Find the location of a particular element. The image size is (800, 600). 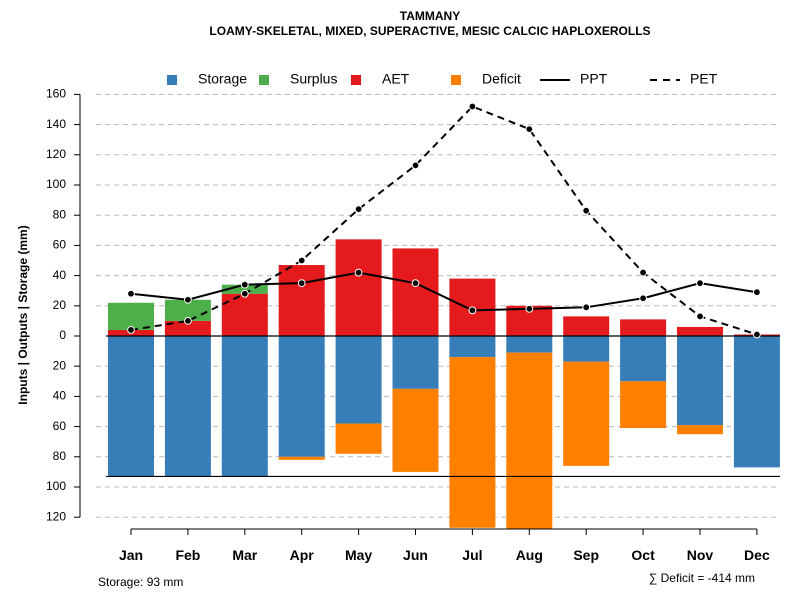

y-tick-label: 40 is located at coordinates (60, 396).